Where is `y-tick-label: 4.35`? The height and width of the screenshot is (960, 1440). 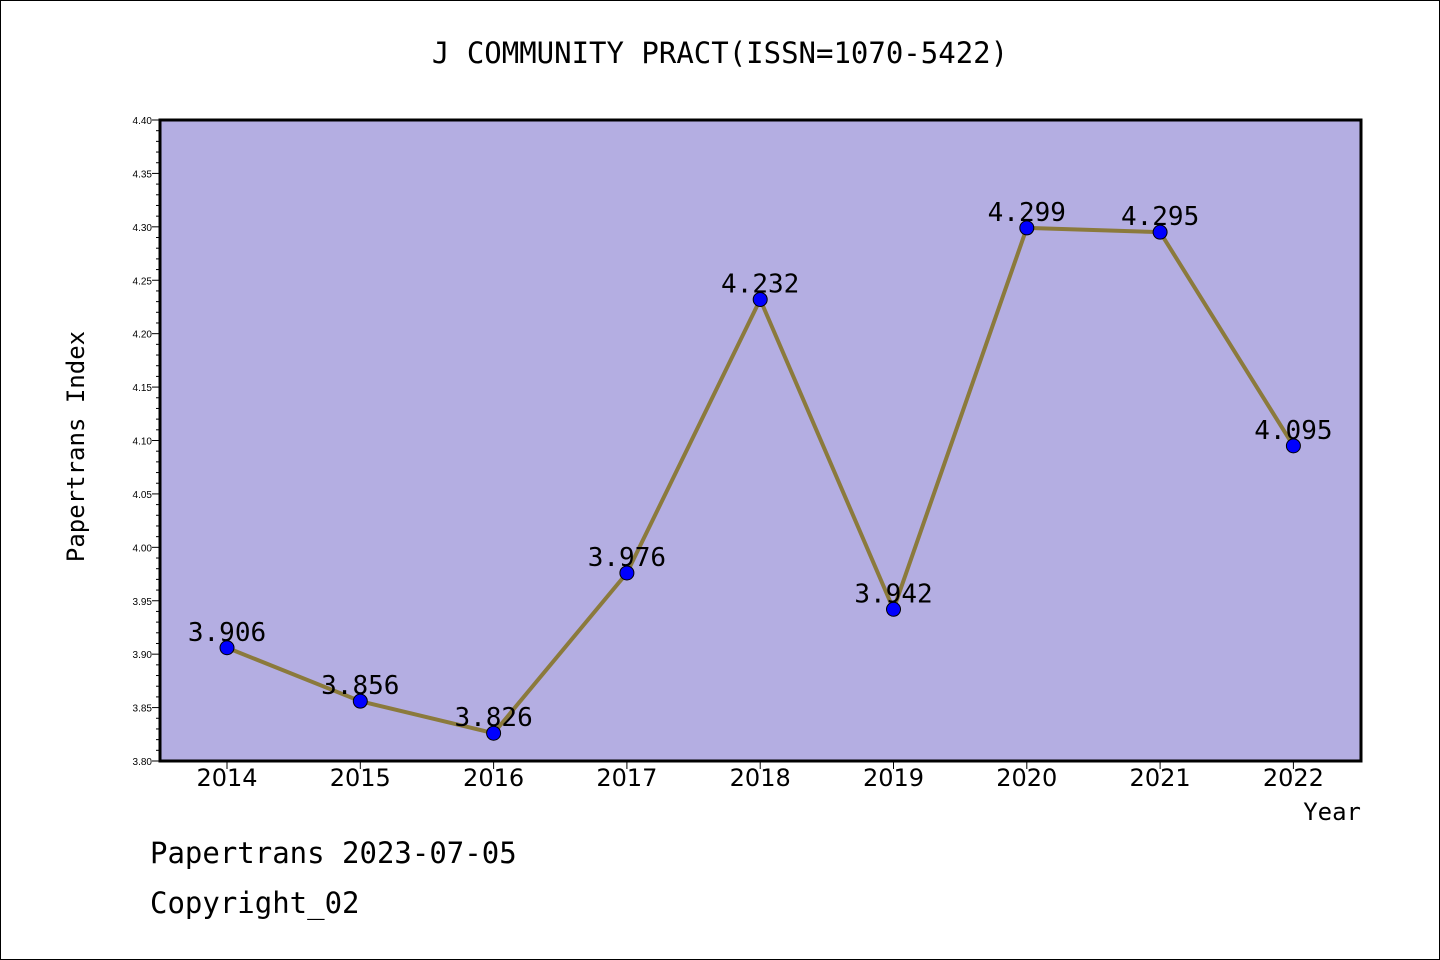
y-tick-label: 4.35 is located at coordinates (143, 174).